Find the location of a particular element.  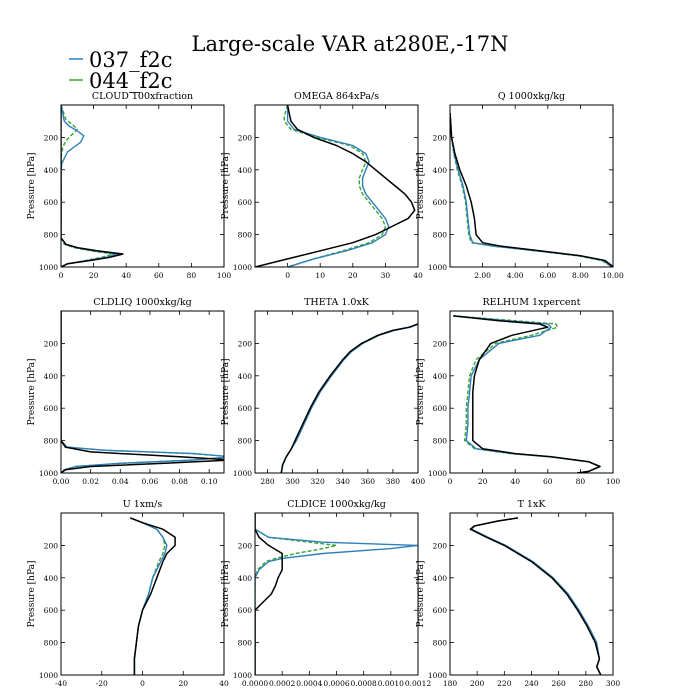

x-tick-label: 400 is located at coordinates (418, 481).